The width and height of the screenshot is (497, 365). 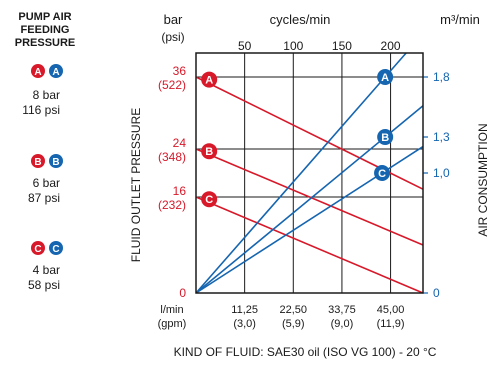 I want to click on x-tick-alt-0: (3,0), so click(x=244, y=324).